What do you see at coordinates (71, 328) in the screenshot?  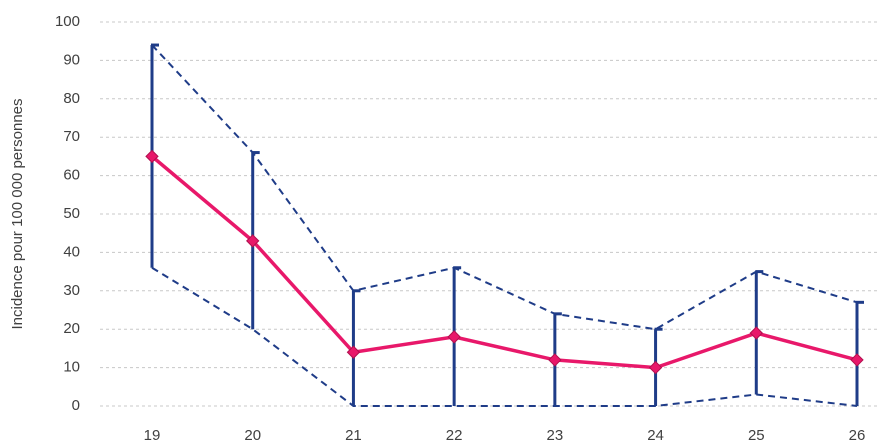 I see `y-tick-label: 20` at bounding box center [71, 328].